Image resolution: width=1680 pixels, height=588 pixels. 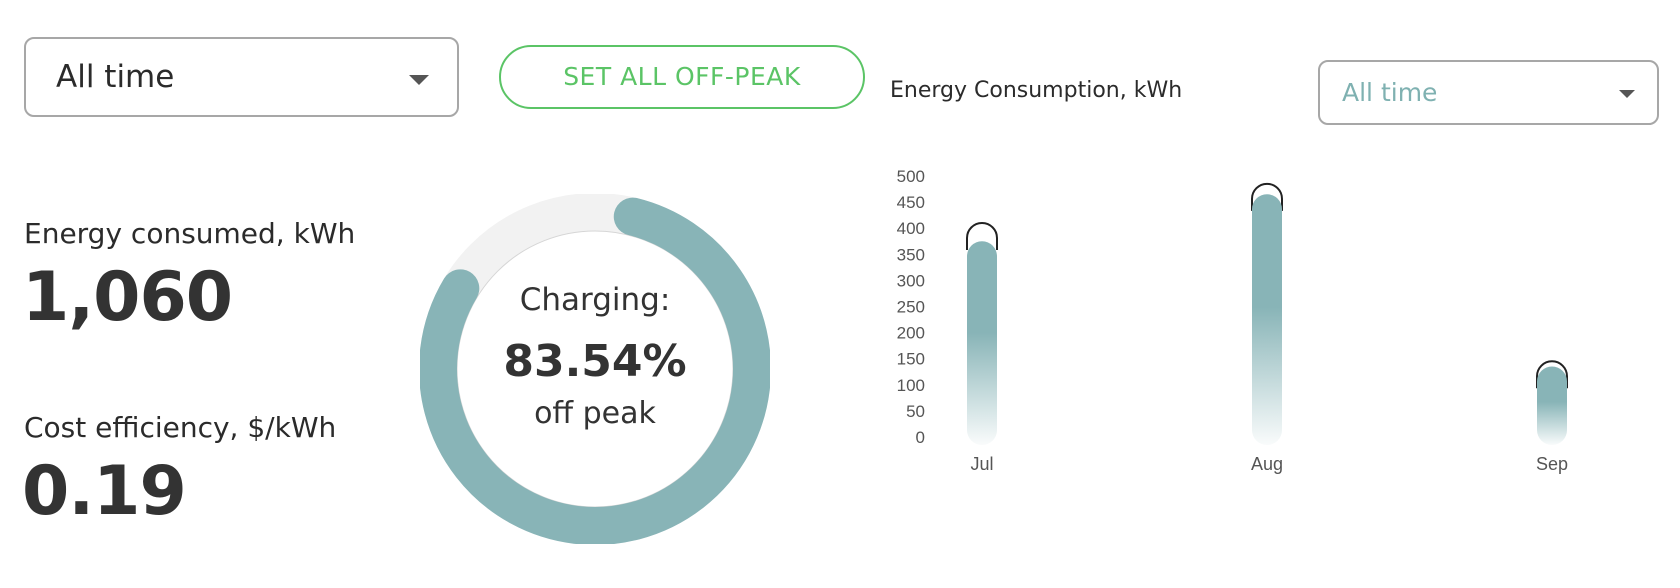 What do you see at coordinates (190, 233) in the screenshot?
I see `energy-consumed-label: Energy consumed, kWh` at bounding box center [190, 233].